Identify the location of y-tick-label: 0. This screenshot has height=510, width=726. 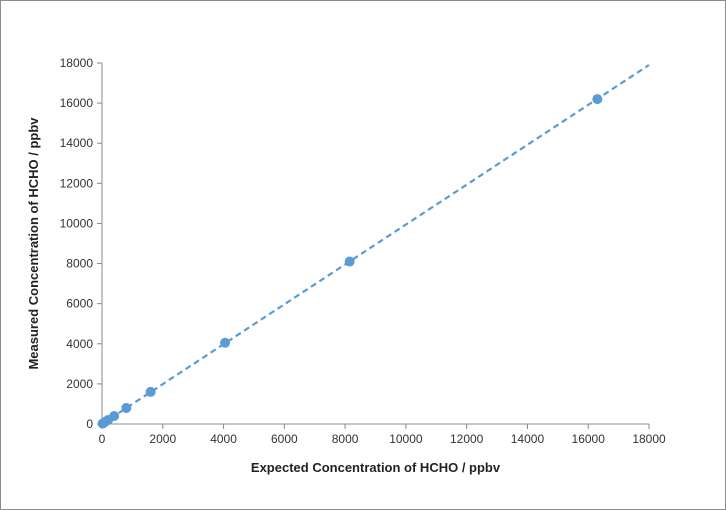
(89, 424).